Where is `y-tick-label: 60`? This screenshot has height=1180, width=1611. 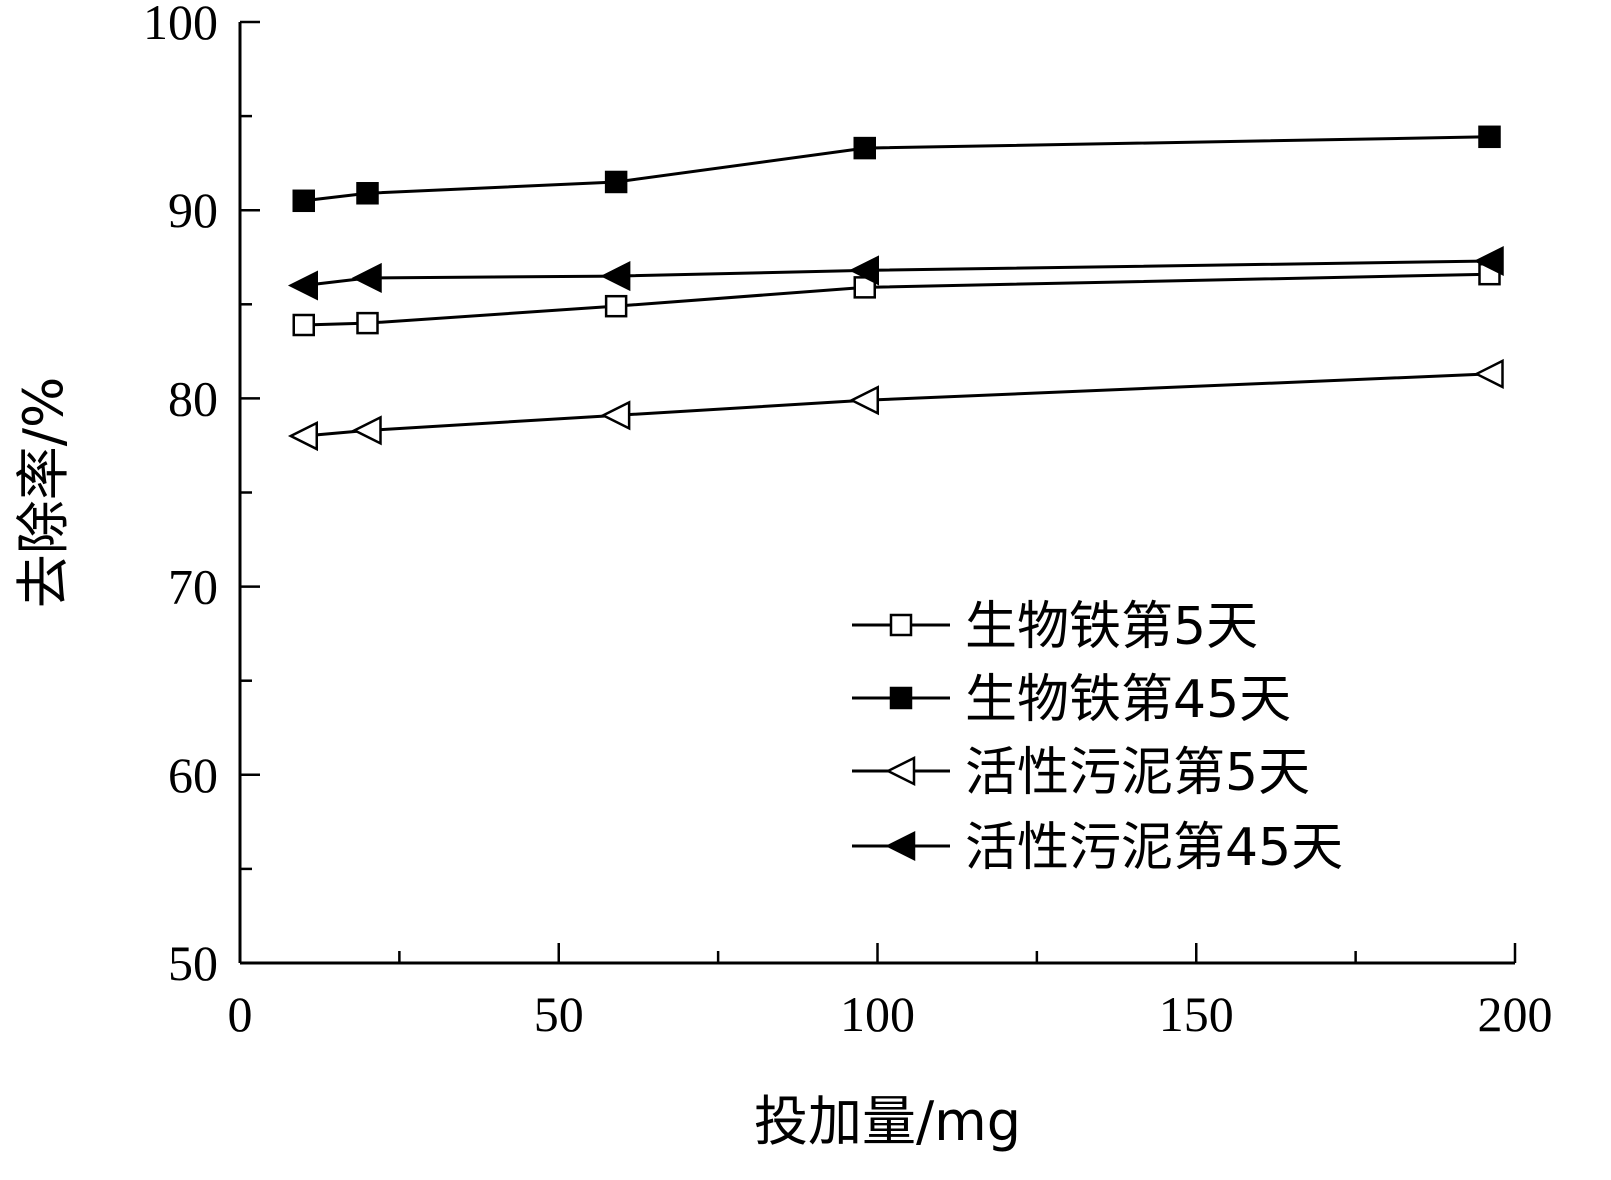 y-tick-label: 60 is located at coordinates (193, 775).